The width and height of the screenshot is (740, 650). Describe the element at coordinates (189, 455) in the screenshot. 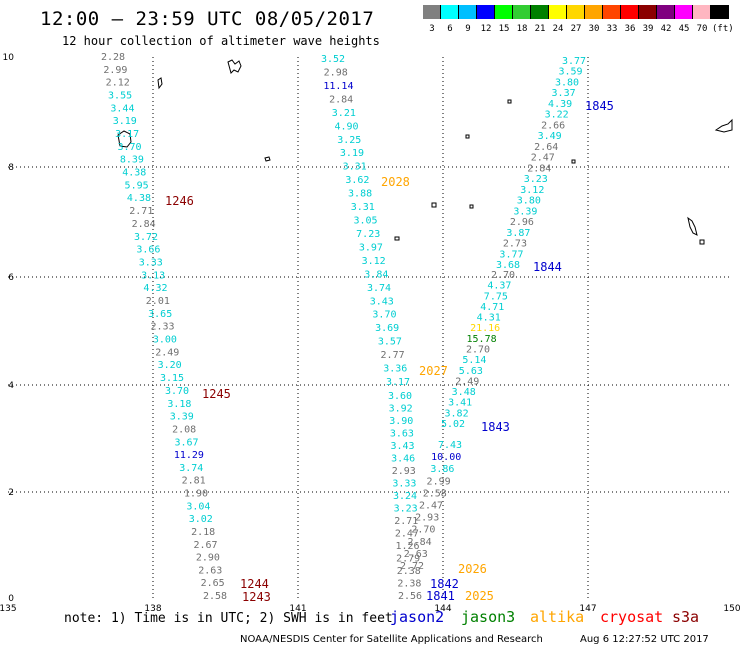

I see `wave-height-value: 11.29` at that location.